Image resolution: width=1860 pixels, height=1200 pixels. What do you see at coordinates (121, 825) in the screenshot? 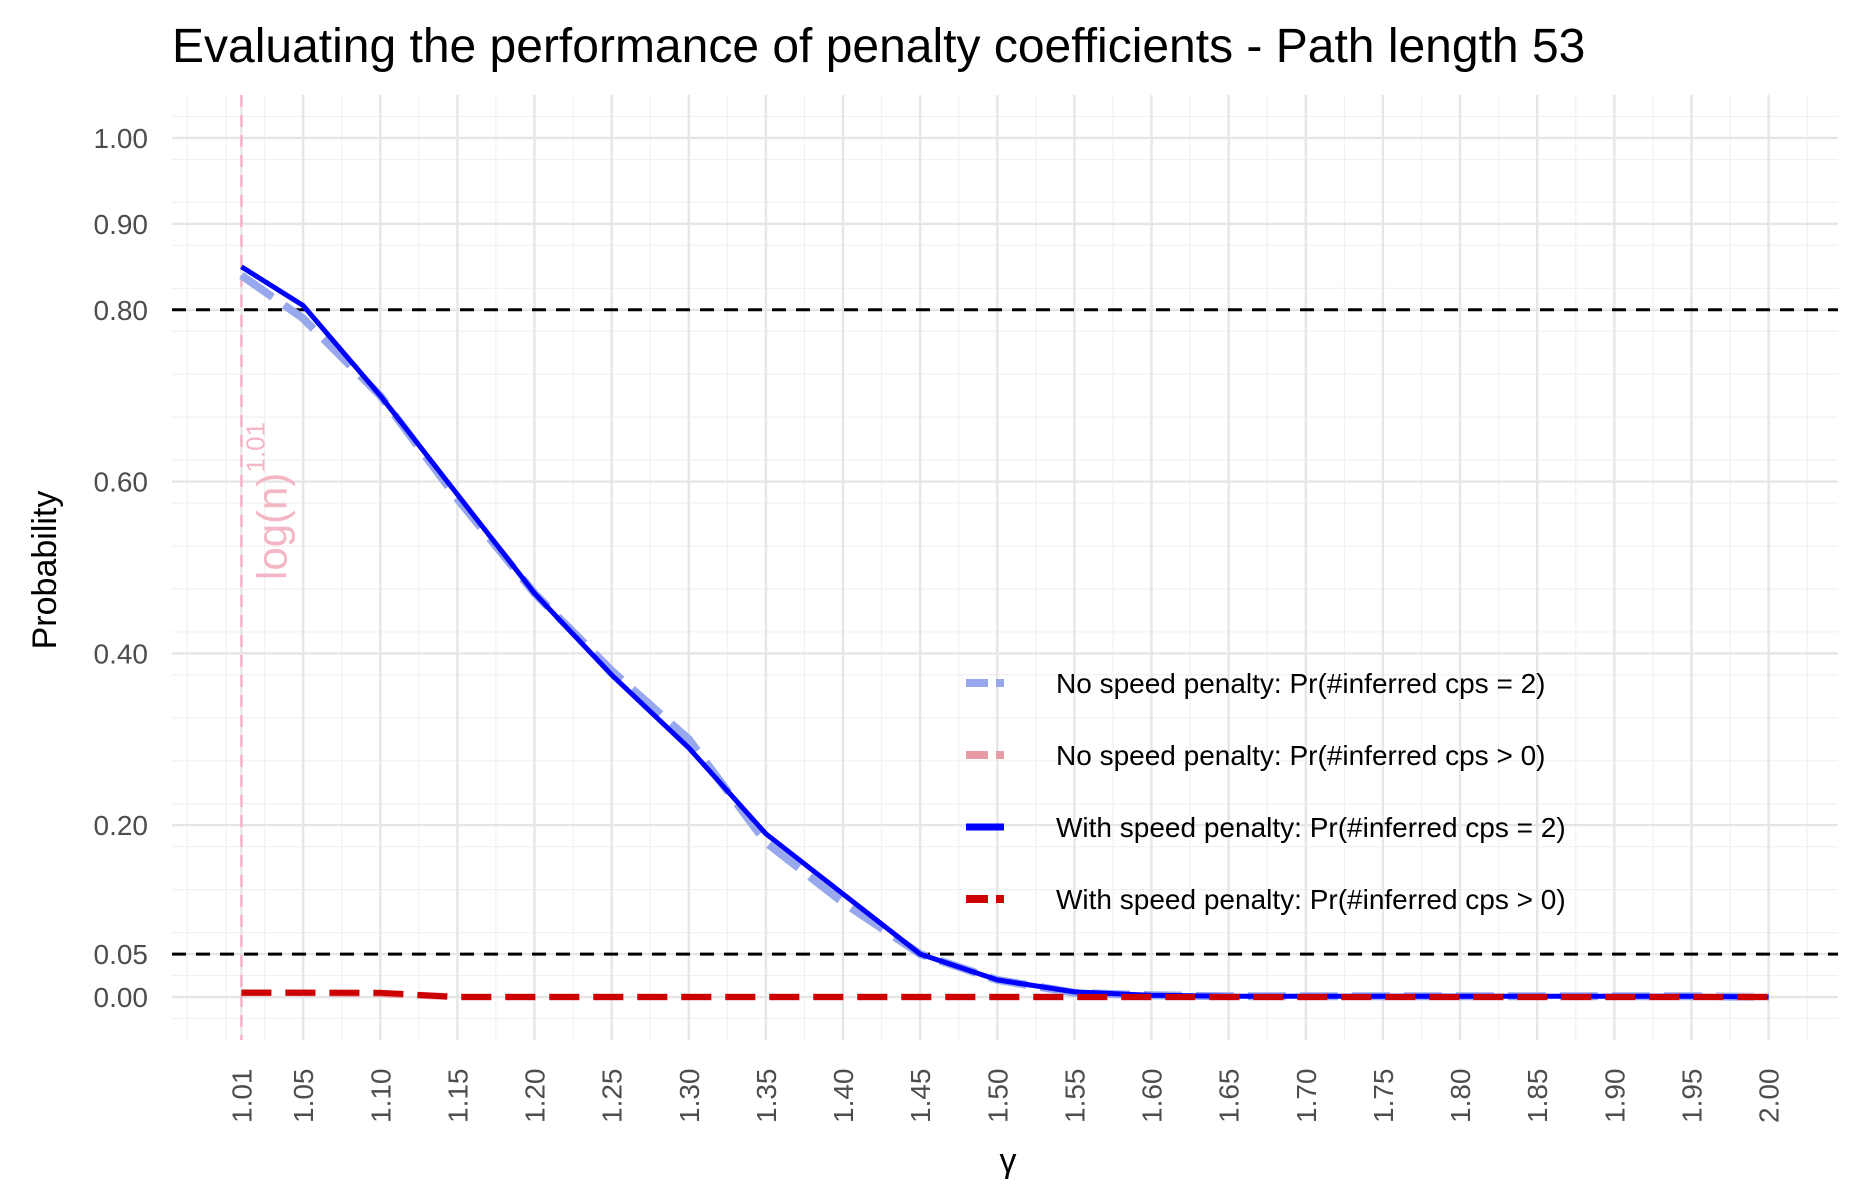
I see `y-tick-label: 0.20` at bounding box center [121, 825].